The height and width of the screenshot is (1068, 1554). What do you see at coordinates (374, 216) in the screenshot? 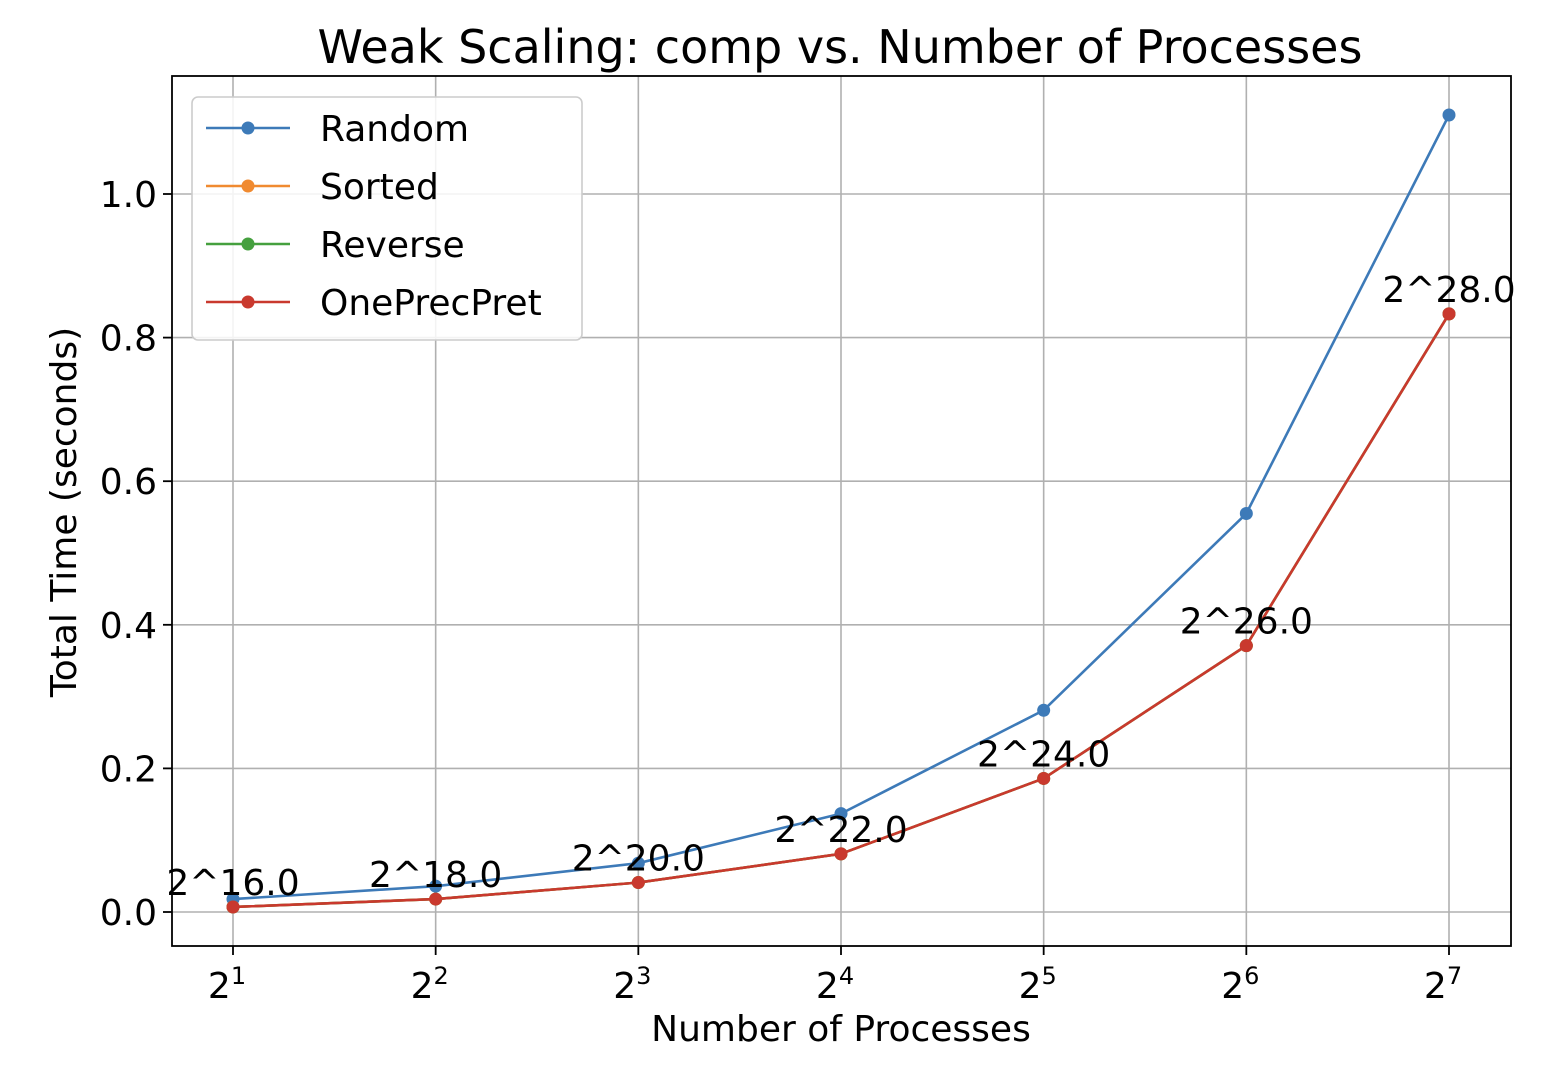
I see `legend-items: Random Sorted Reverse OnePrecPret` at bounding box center [374, 216].